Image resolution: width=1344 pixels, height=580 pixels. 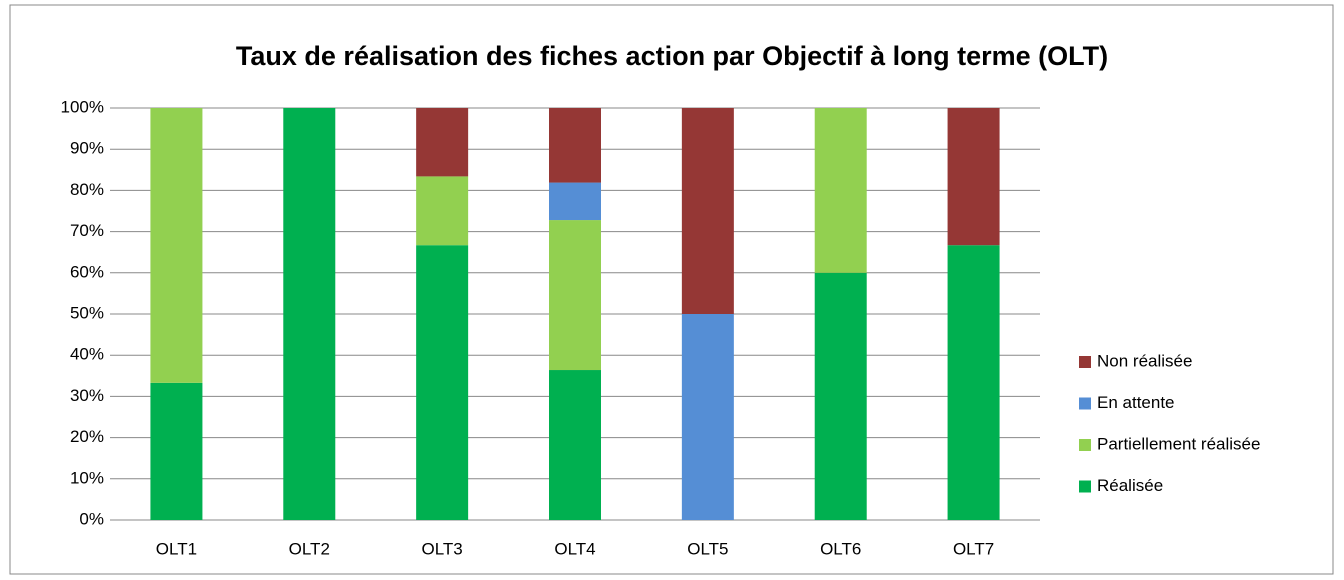 I want to click on x-tick-label: OLT5, so click(x=707, y=548).